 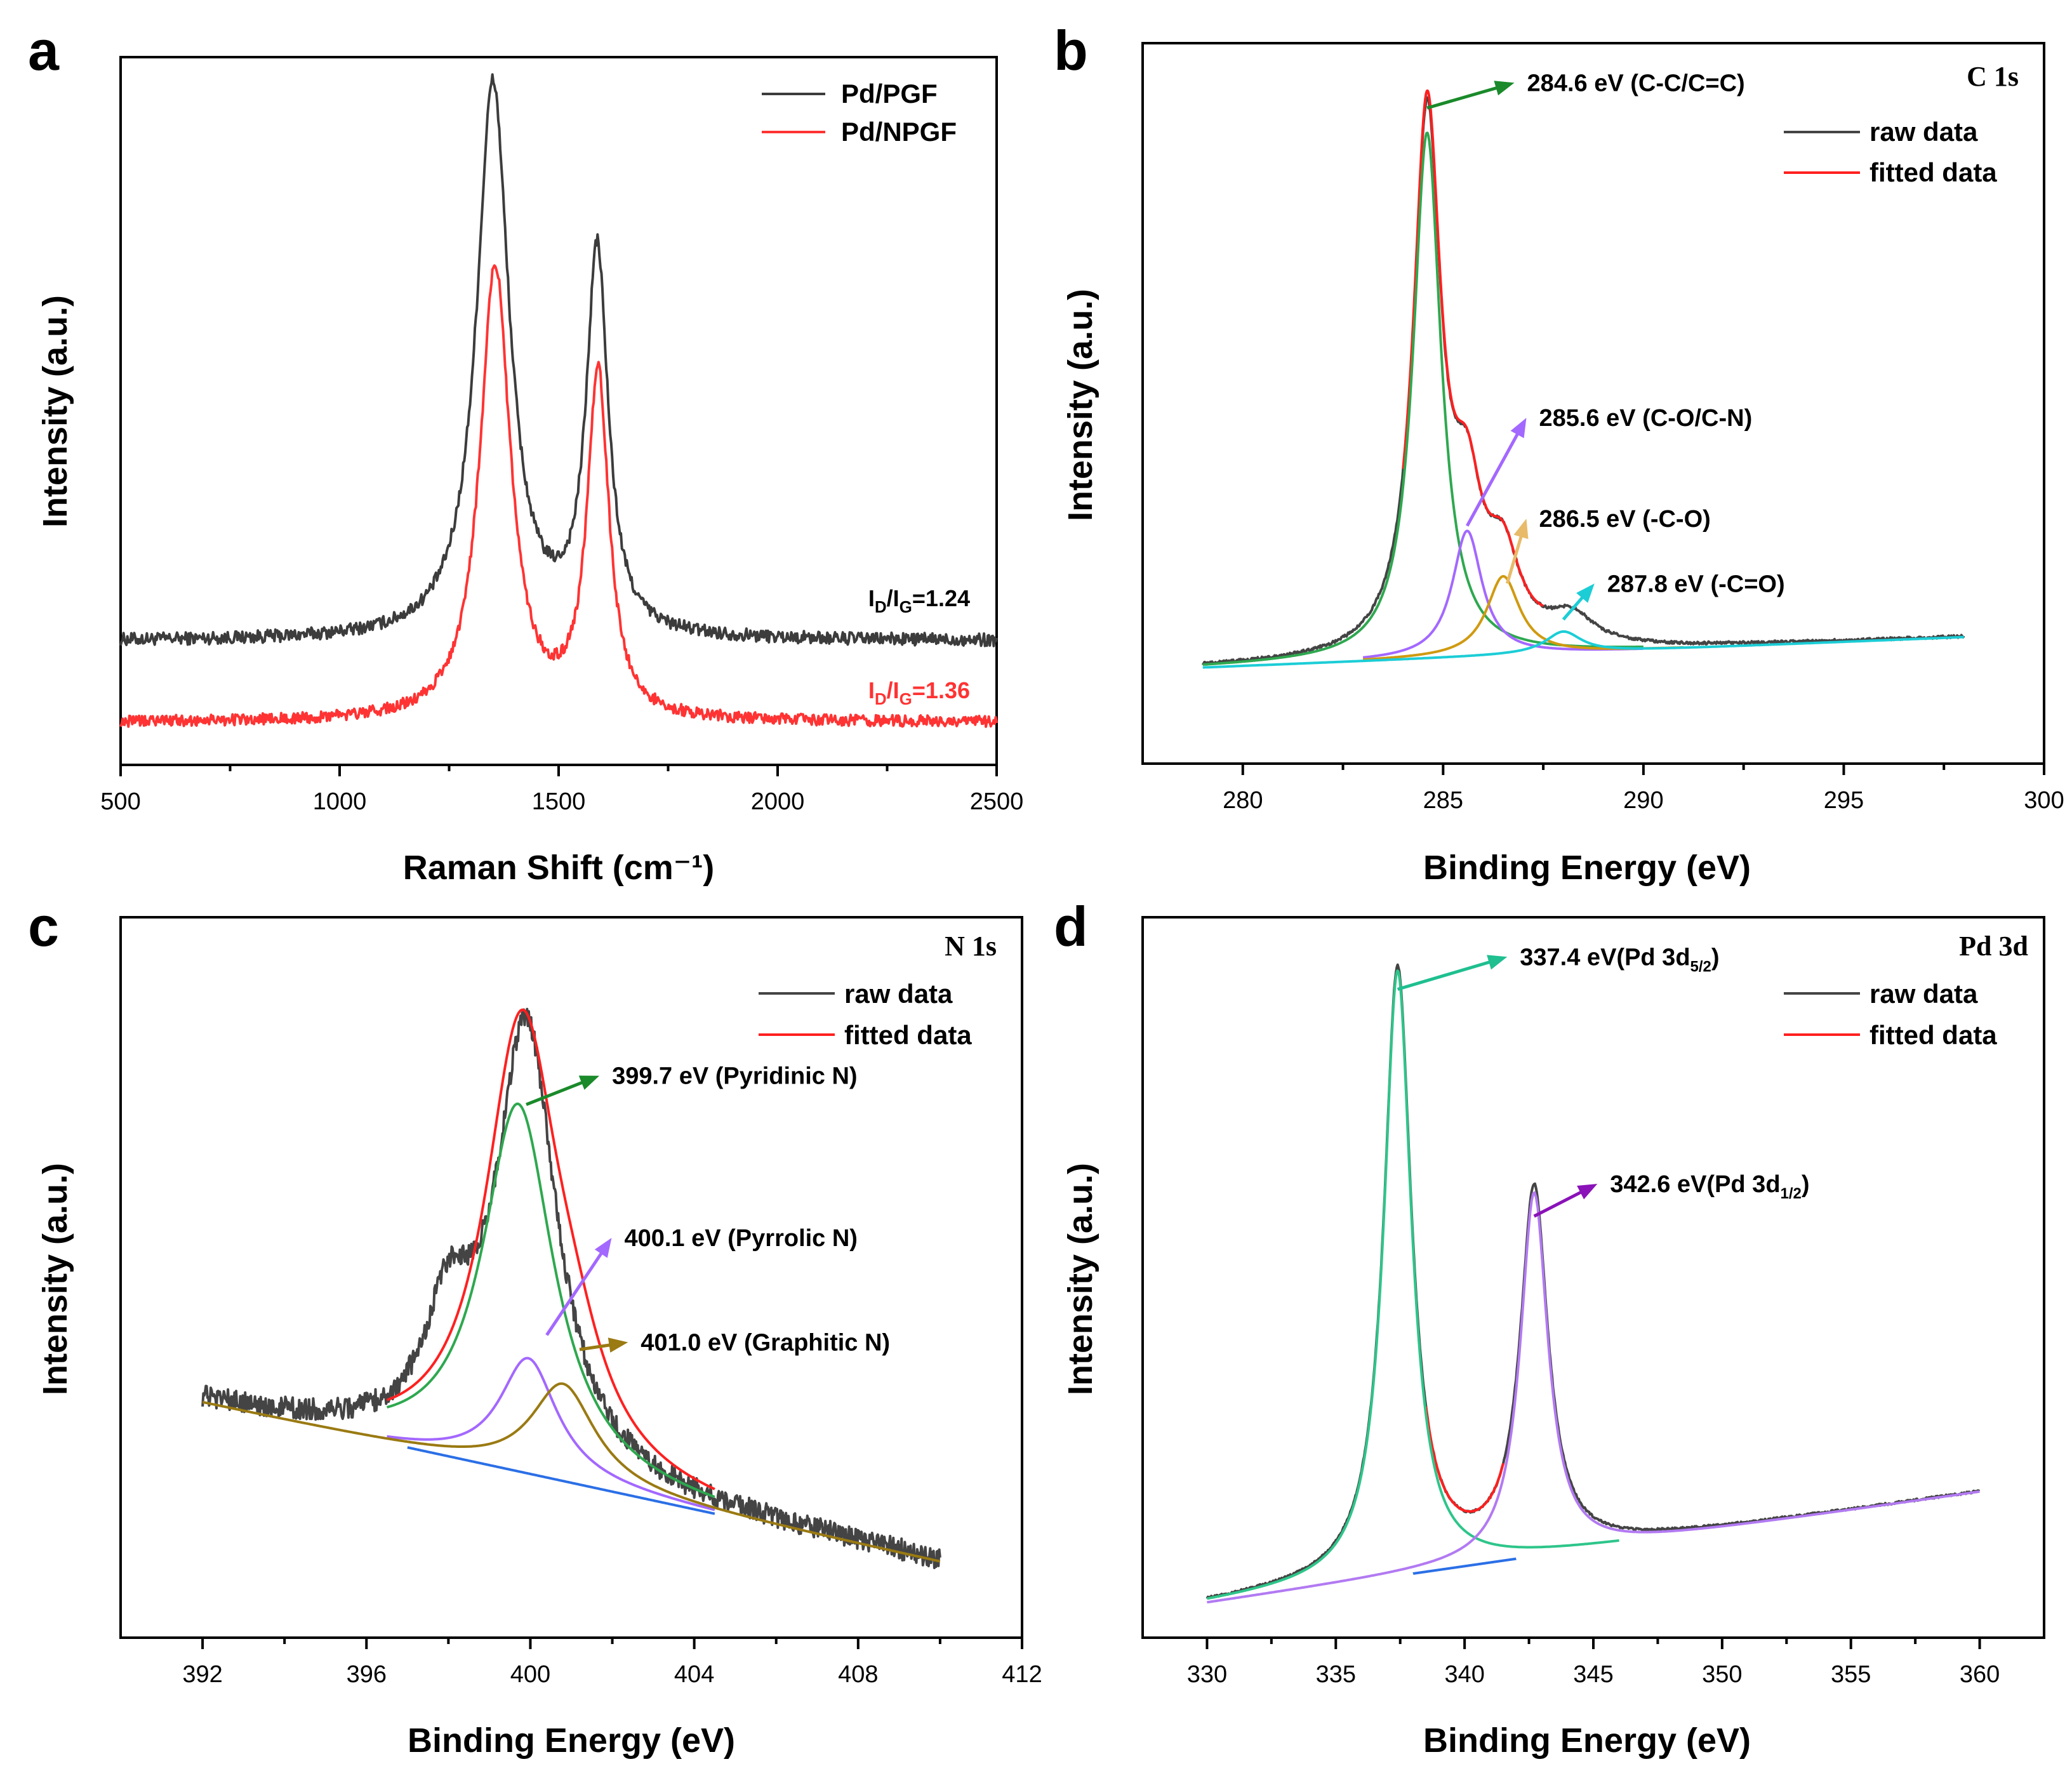 I want to click on legend-label-raw-b: raw data, so click(x=1923, y=132).